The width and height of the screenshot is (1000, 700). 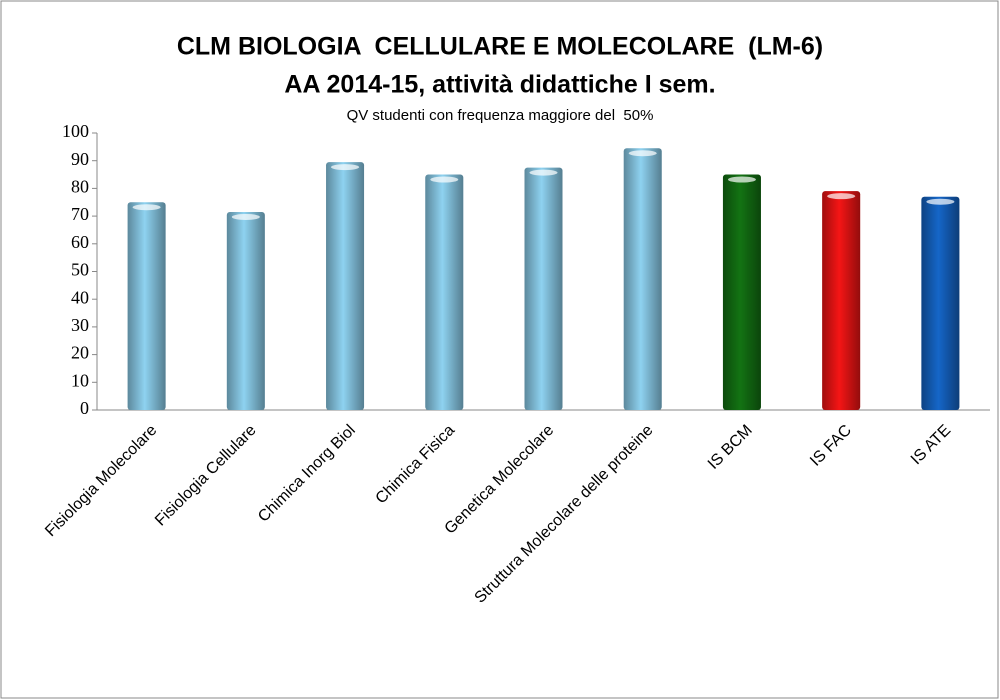 What do you see at coordinates (80, 325) in the screenshot?
I see `y-tick-label: 30` at bounding box center [80, 325].